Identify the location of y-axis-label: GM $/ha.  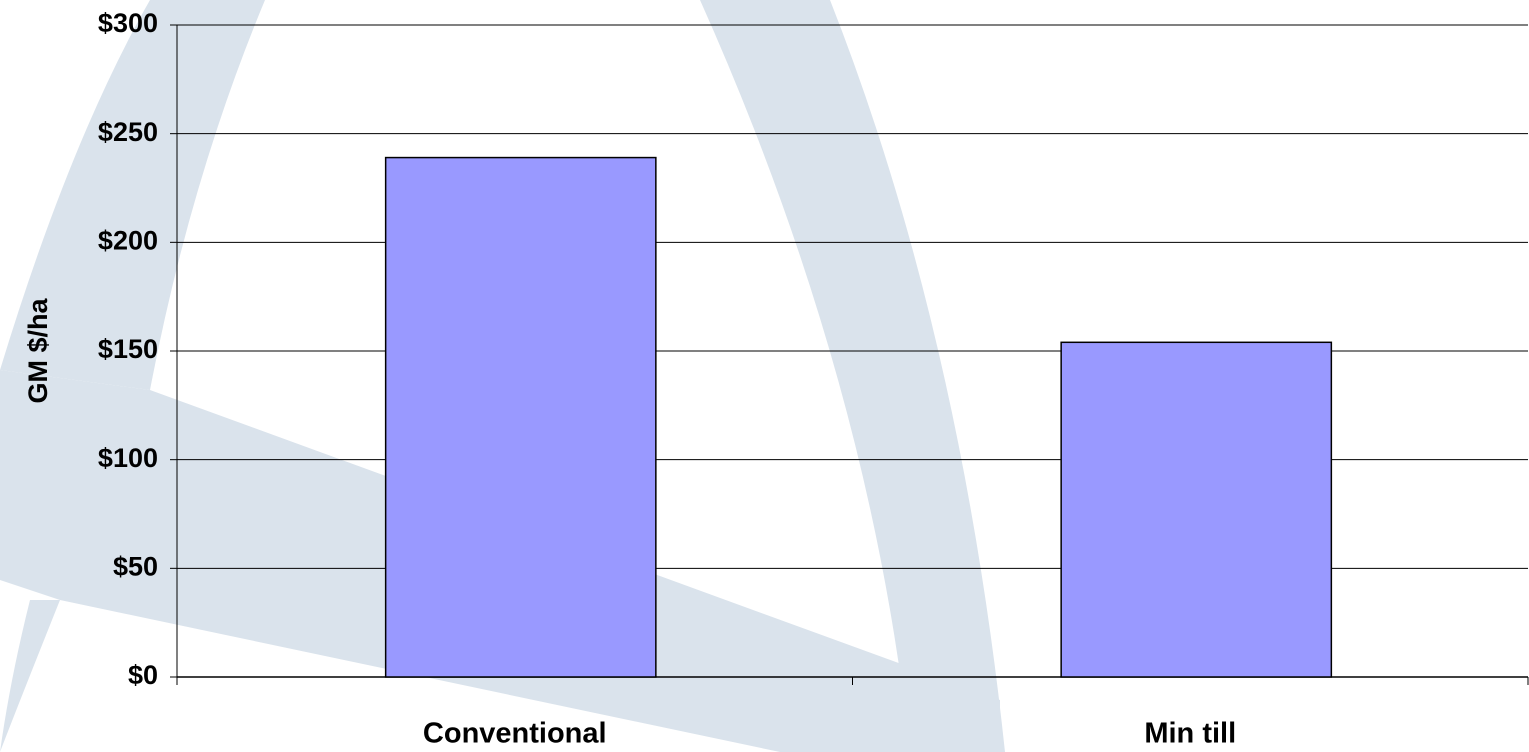
(38, 351).